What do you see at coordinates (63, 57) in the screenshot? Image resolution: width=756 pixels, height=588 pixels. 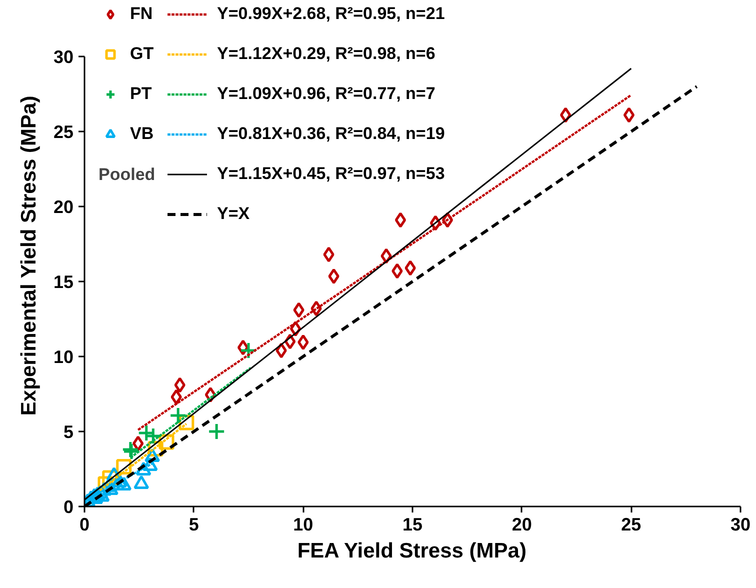 I see `y-tick-label: 30` at bounding box center [63, 57].